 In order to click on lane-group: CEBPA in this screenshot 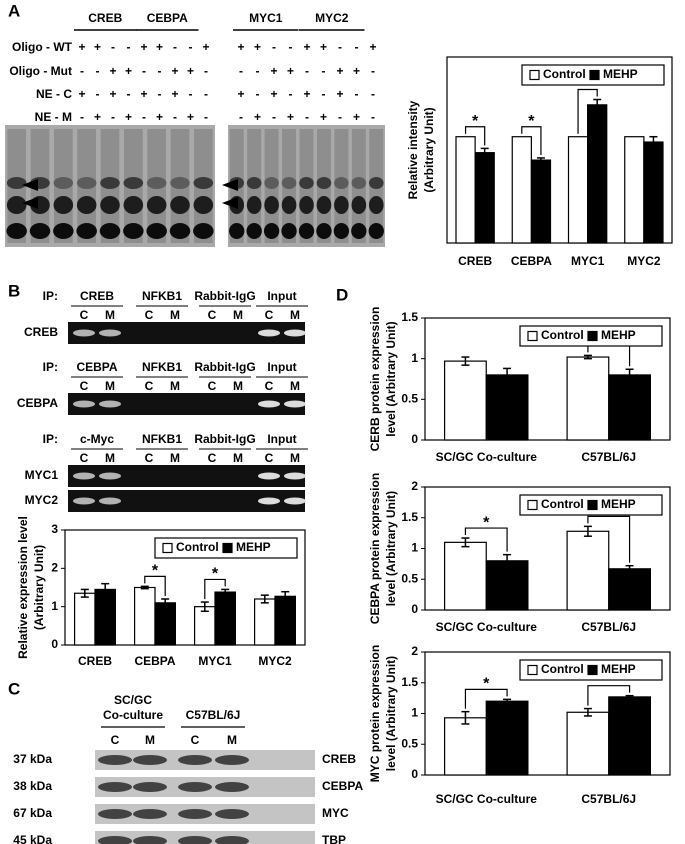, I will do `click(167, 18)`.